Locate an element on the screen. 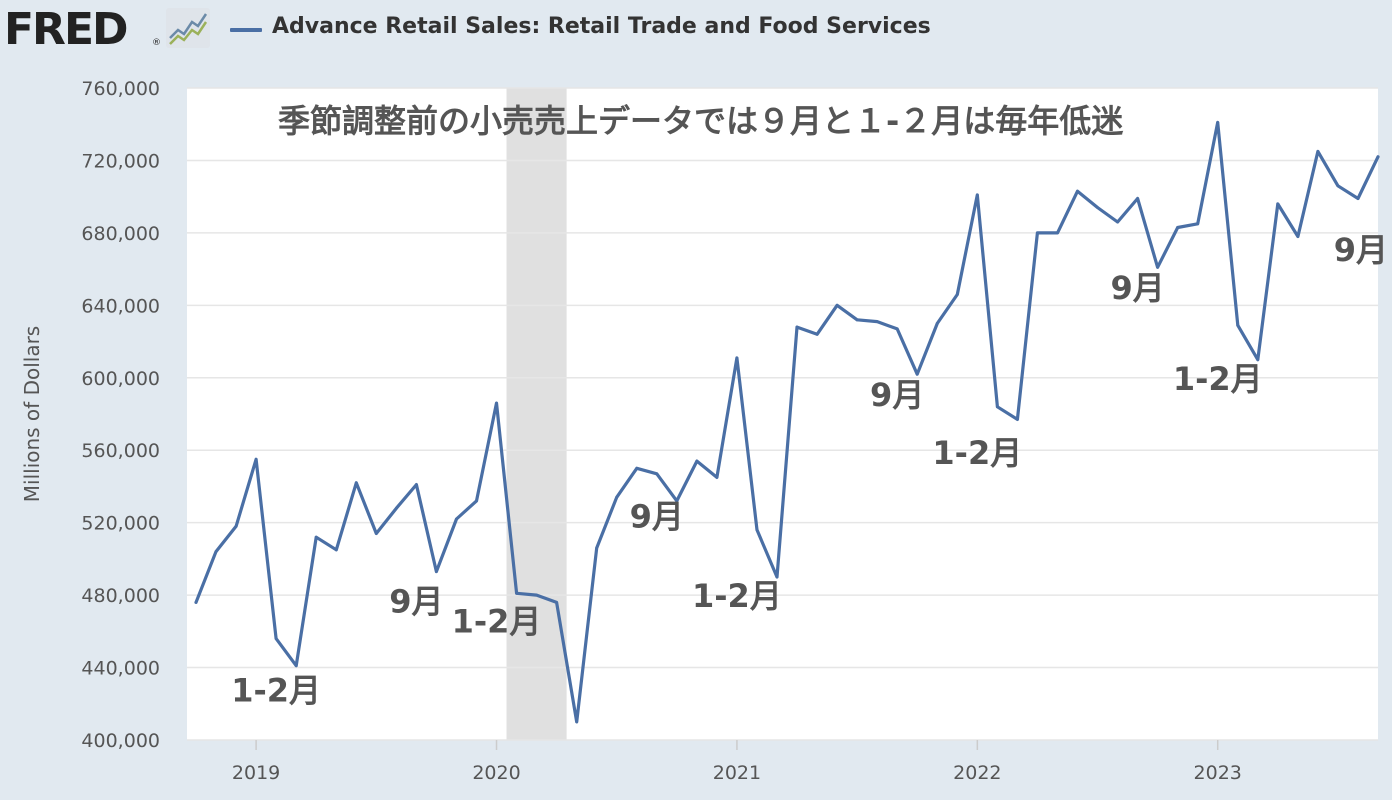 The image size is (1392, 800). recession-band-layer is located at coordinates (536, 414).